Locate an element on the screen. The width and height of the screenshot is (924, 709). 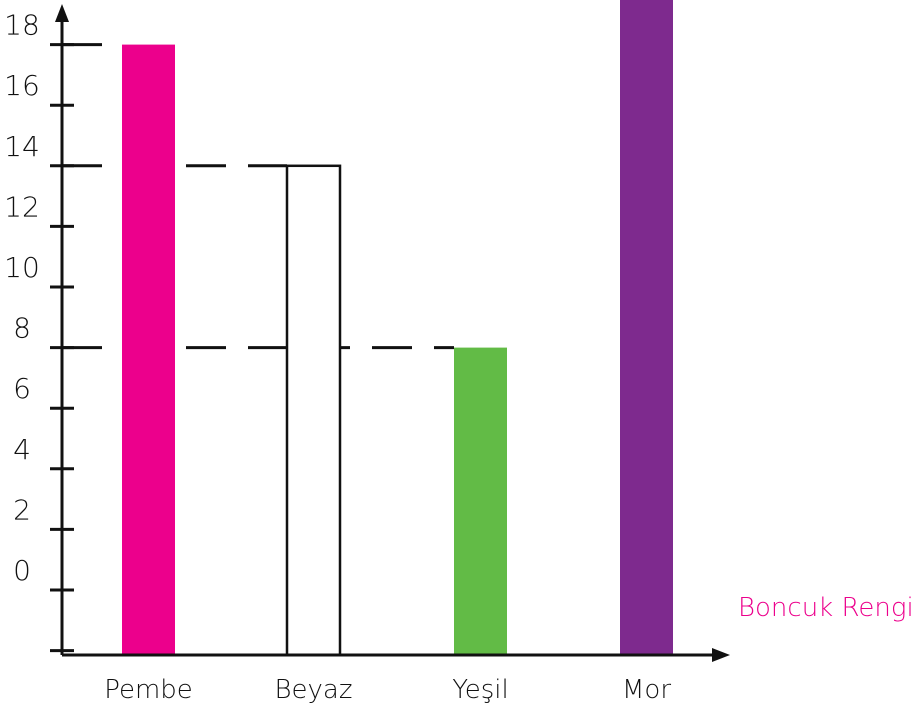
x-axis-title: Boncuk Rengi is located at coordinates (826, 608).